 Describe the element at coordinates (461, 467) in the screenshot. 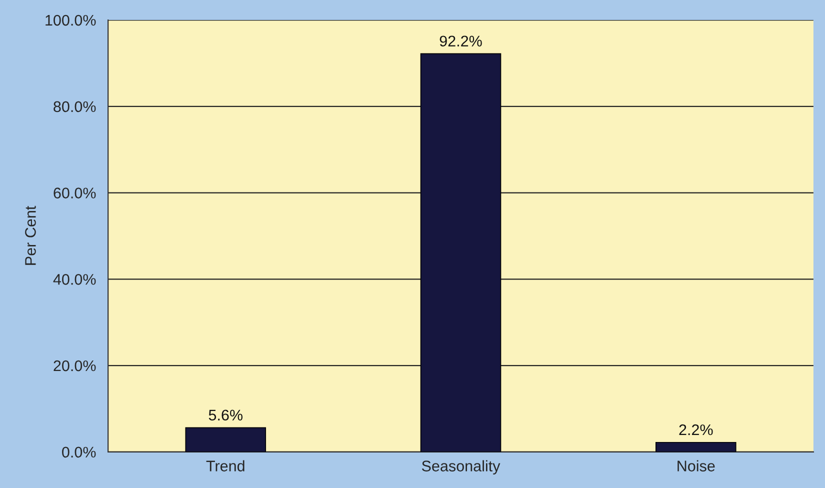

I see `x-tick-label: Seasonality` at that location.